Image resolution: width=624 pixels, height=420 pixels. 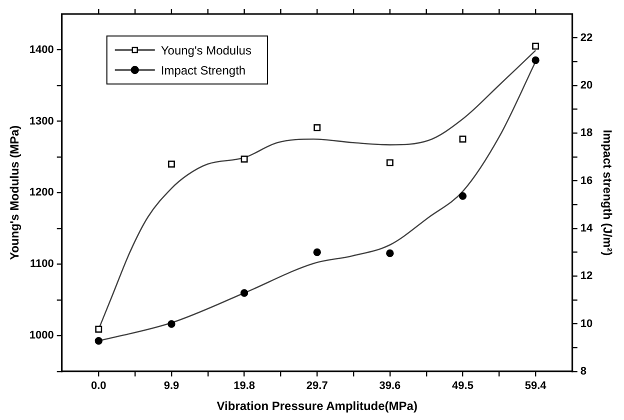 What do you see at coordinates (586, 276) in the screenshot?
I see `y2-tick-label: 12` at bounding box center [586, 276].